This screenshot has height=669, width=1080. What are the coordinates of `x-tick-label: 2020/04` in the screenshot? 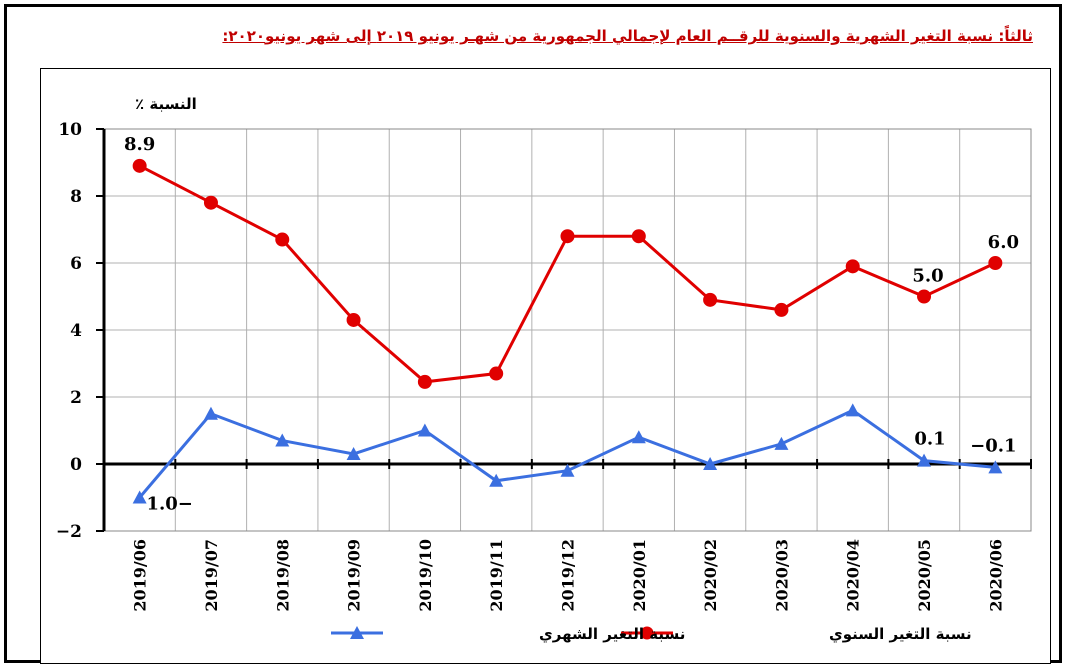 It's located at (853, 575).